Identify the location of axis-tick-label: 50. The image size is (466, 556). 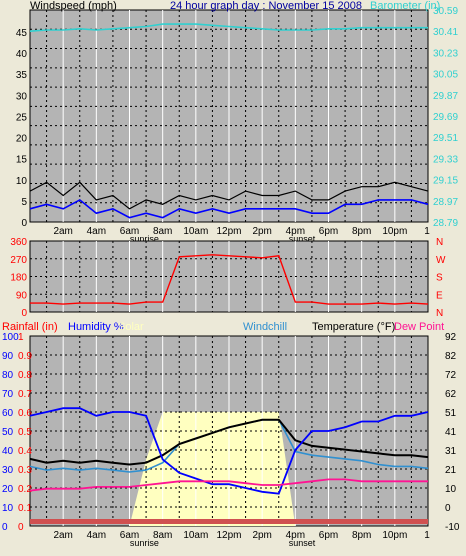
(8, 432).